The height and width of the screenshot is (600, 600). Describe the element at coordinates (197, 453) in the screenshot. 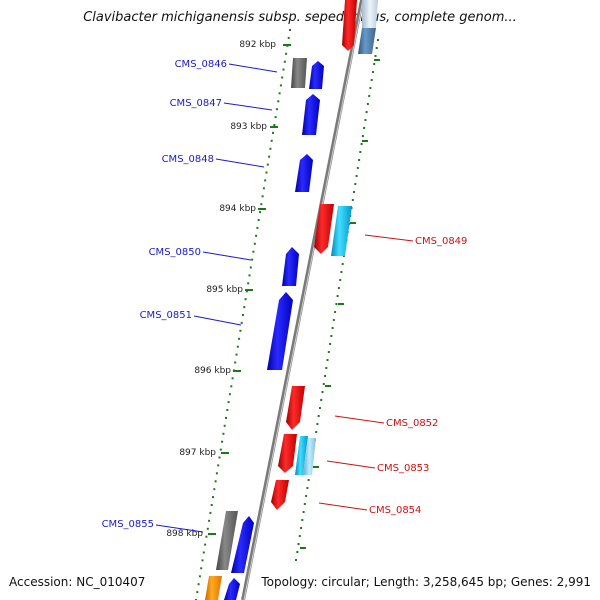

I see `tick-label-897: 897 kbp` at that location.